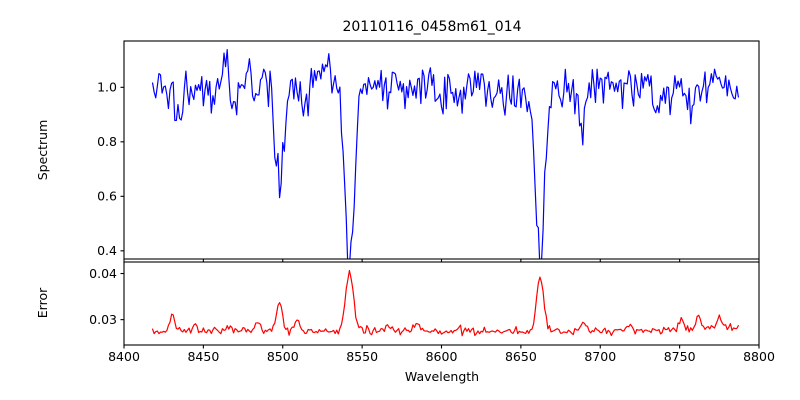  Describe the element at coordinates (103, 273) in the screenshot. I see `error-y-tick-label: 0.04` at that location.